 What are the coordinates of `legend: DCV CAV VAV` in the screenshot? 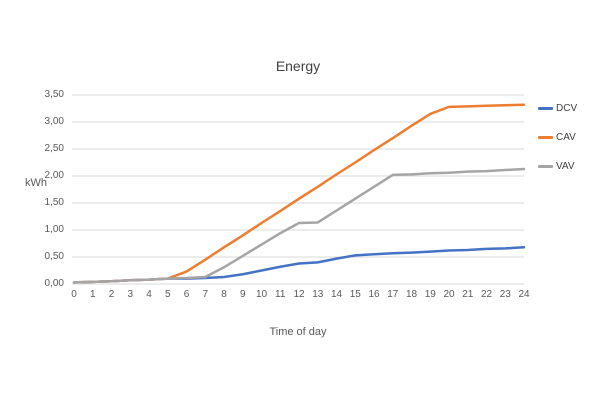 It's located at (557, 139).